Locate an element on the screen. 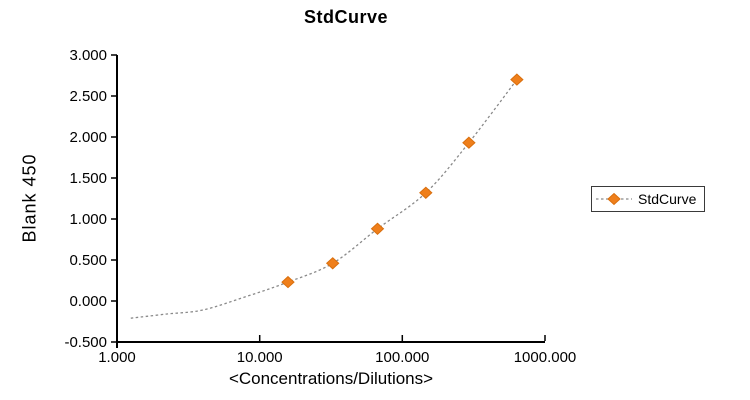  x-tick-label: 1000.000 is located at coordinates (545, 357).